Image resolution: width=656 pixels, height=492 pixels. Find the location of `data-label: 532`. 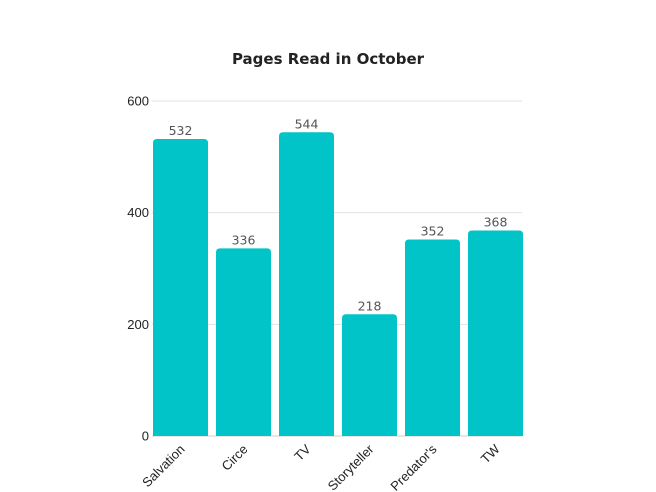

data-label: 532 is located at coordinates (181, 130).